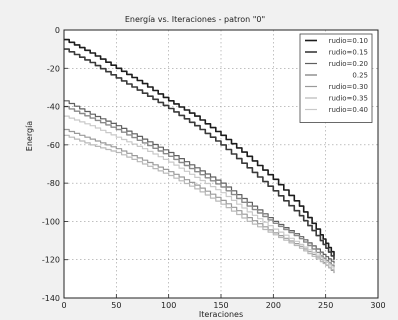 This screenshot has width=398, height=320. Describe the element at coordinates (348, 64) in the screenshot. I see `legend-entry: rudio=0.20` at that location.